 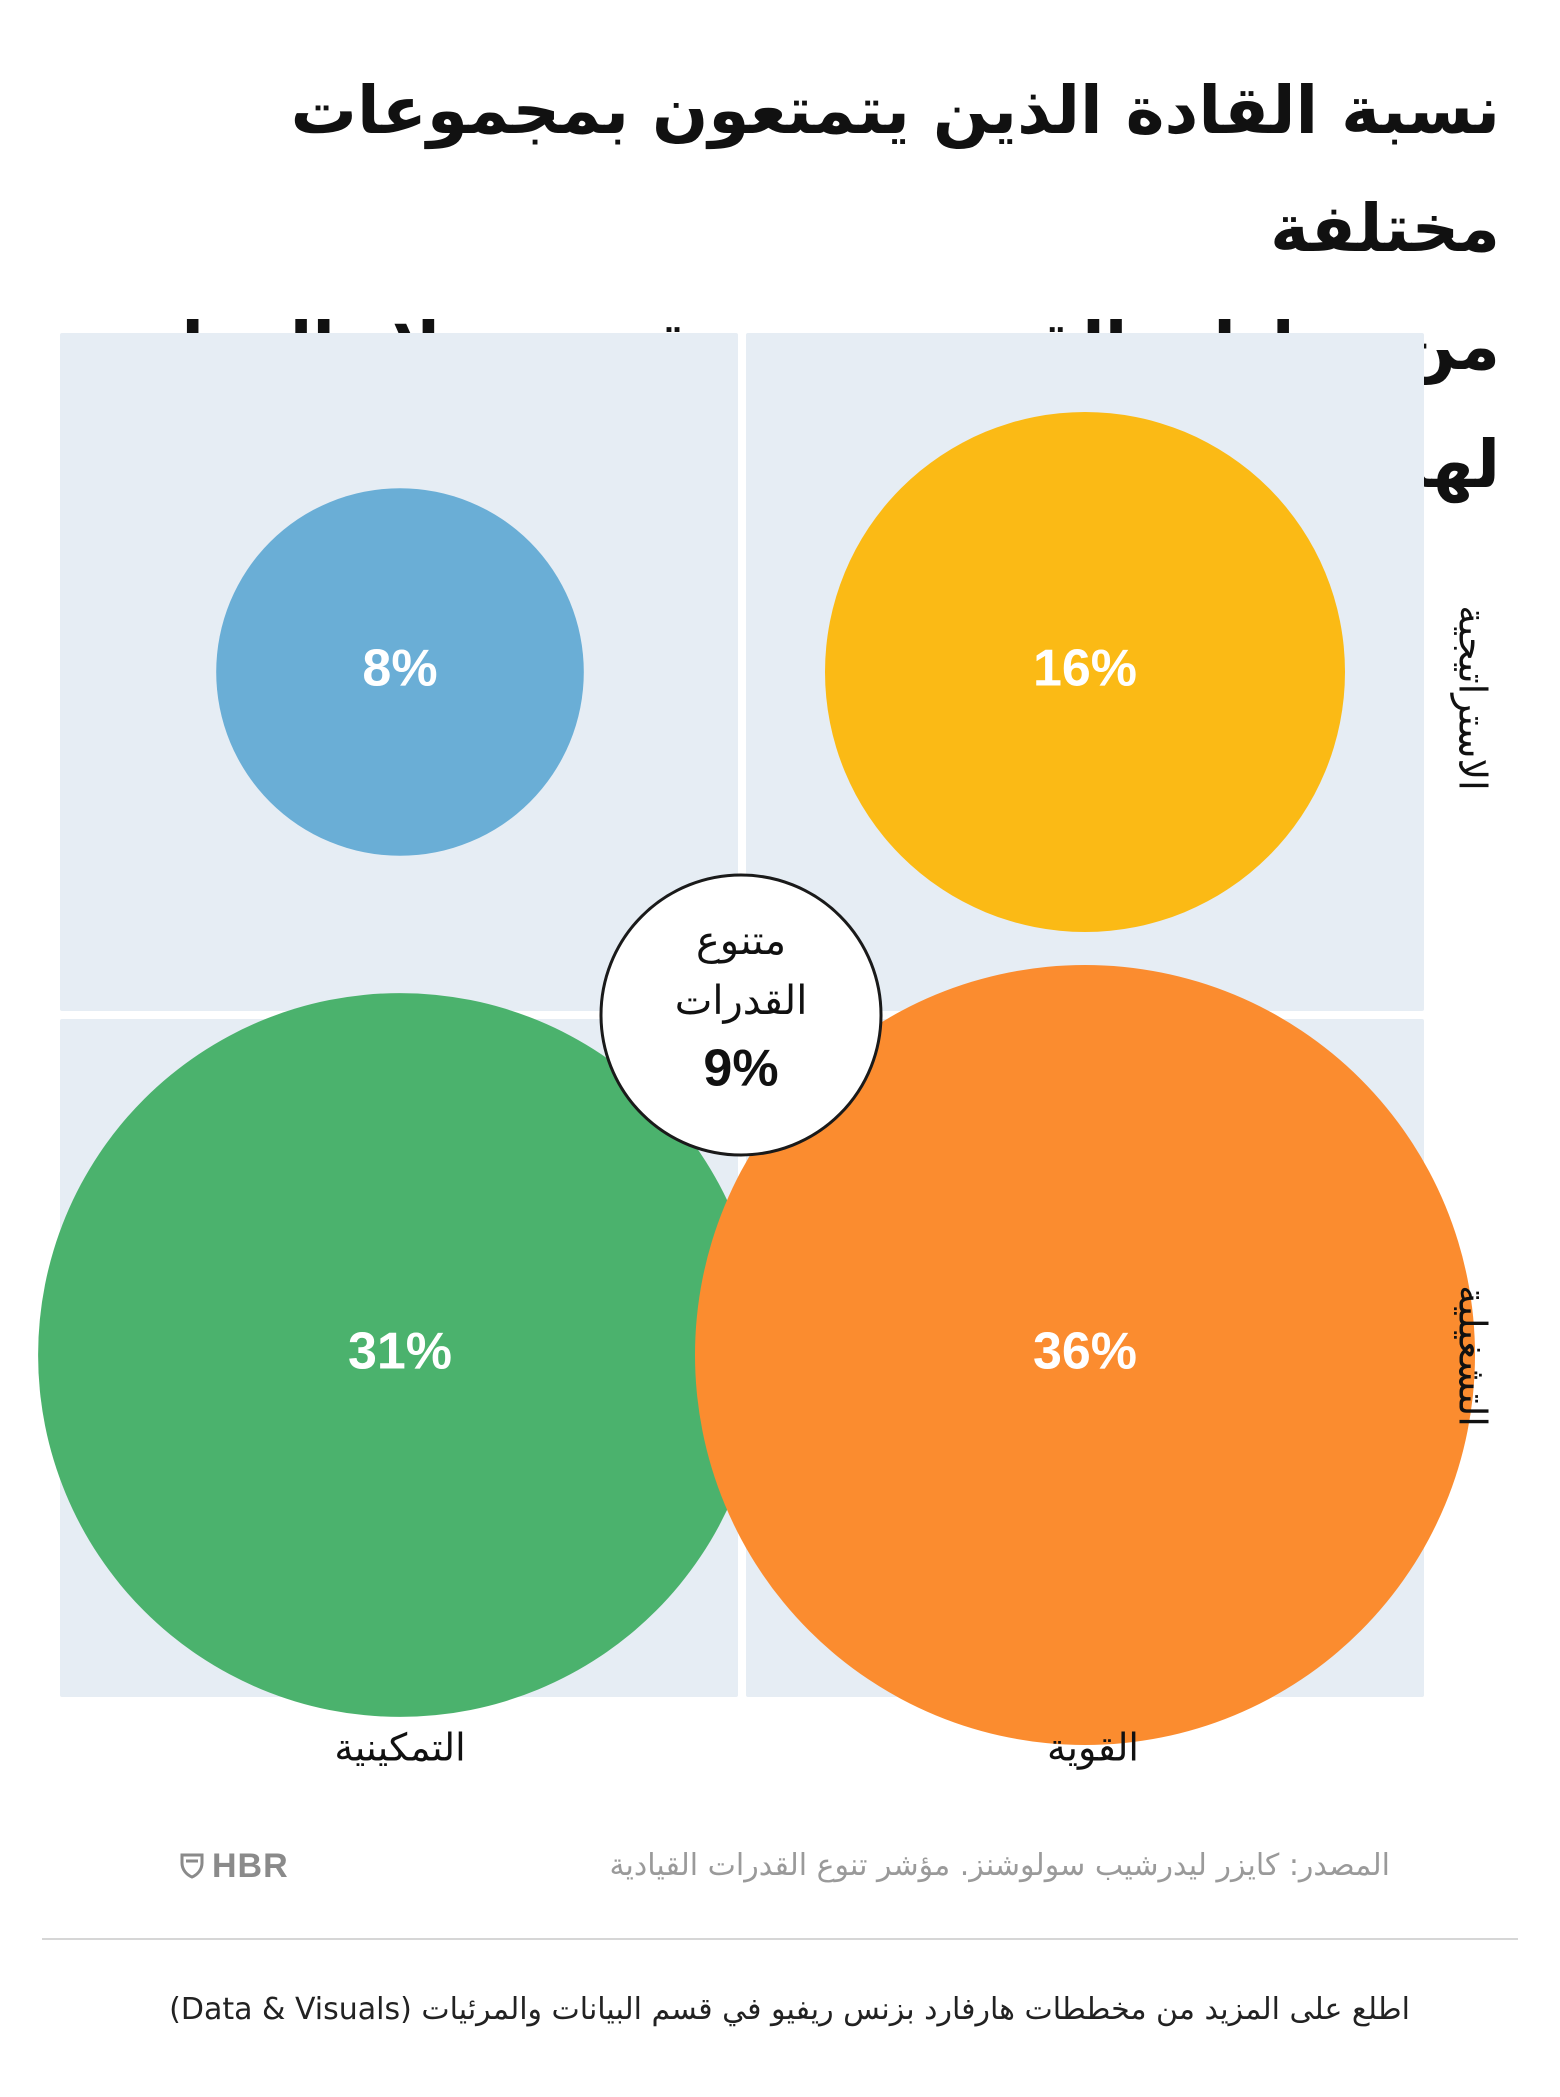 What do you see at coordinates (1085, 669) in the screenshot?
I see `bubble-label-strong-strategic: 16%` at bounding box center [1085, 669].